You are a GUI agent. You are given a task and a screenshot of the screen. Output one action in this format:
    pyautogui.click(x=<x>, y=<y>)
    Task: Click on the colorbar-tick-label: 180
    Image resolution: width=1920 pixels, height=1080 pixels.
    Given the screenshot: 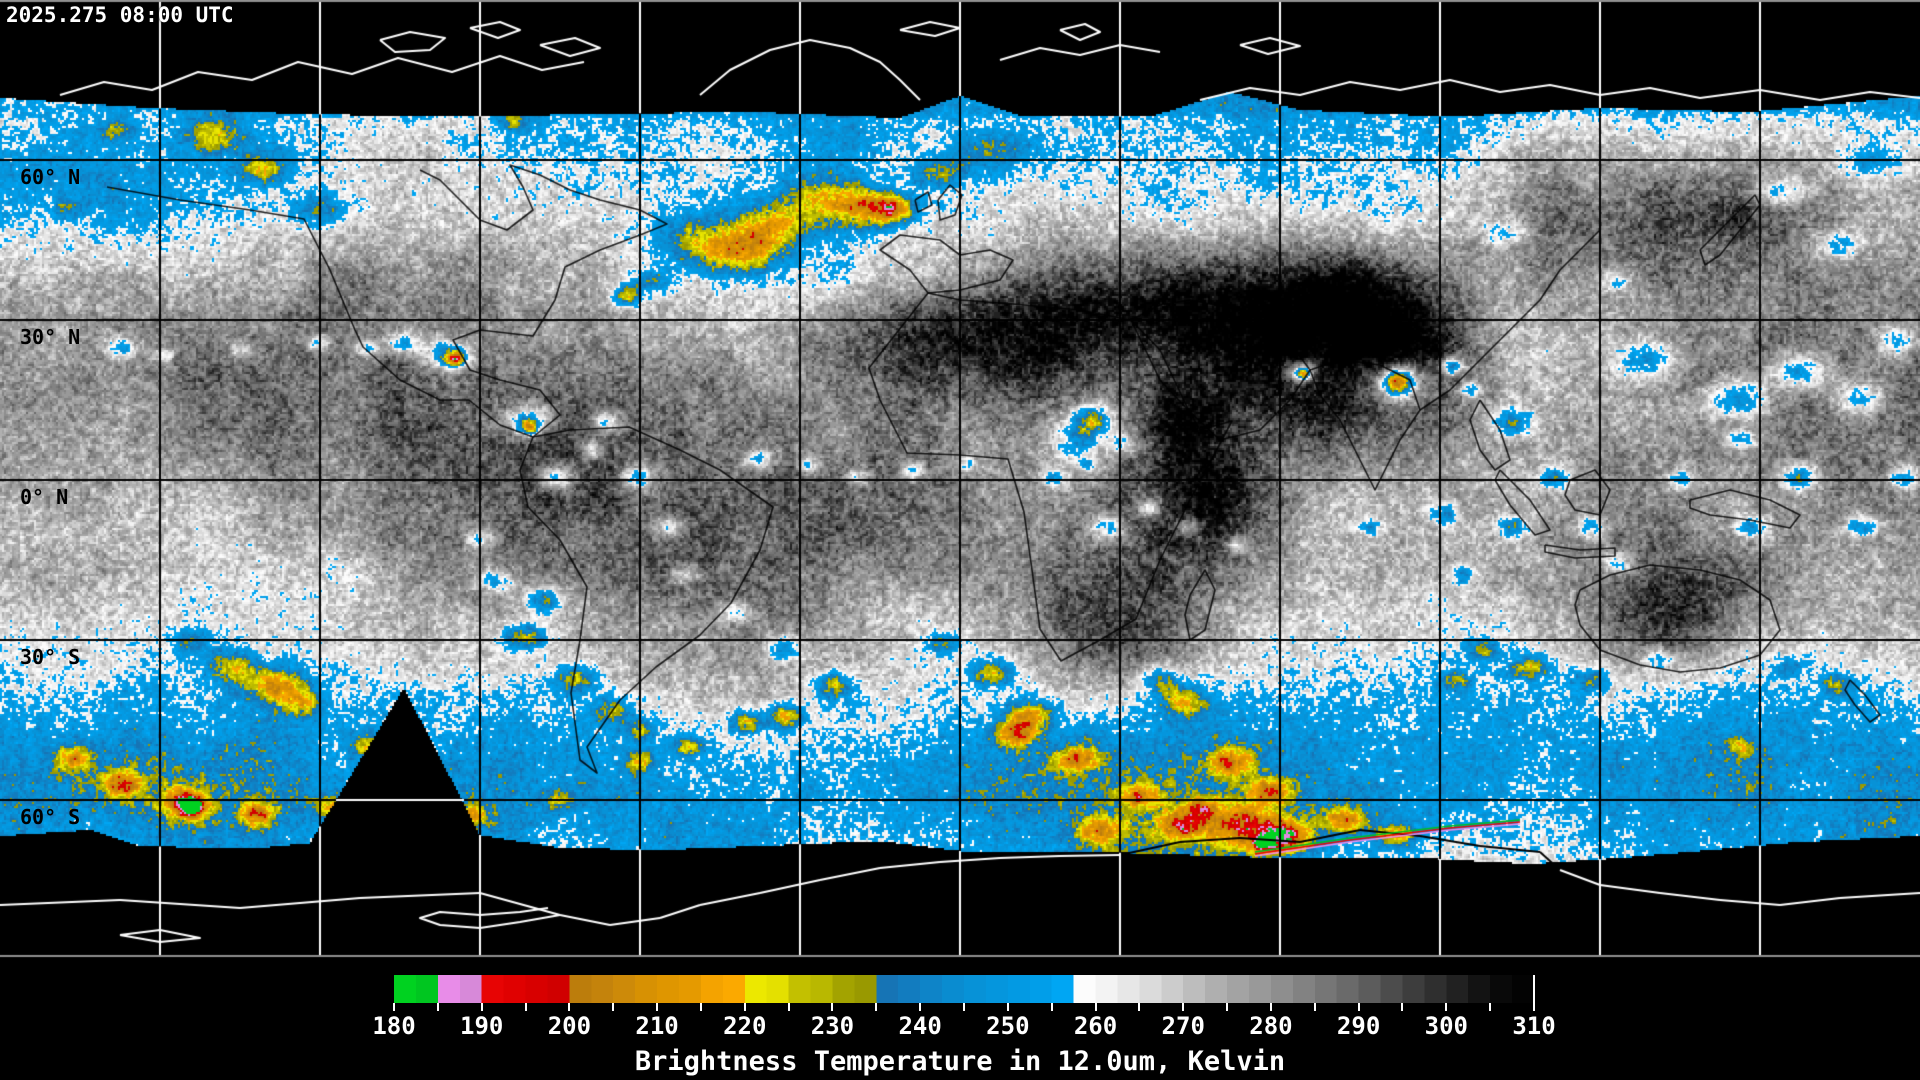 What is the action you would take?
    pyautogui.click(x=394, y=1026)
    